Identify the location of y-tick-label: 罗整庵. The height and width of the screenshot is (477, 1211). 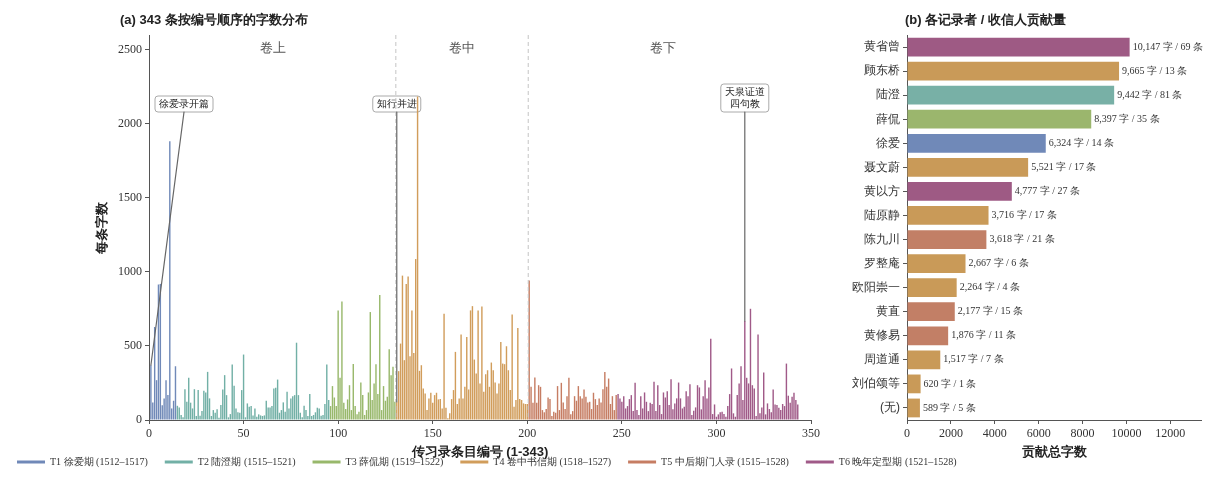
(882, 262).